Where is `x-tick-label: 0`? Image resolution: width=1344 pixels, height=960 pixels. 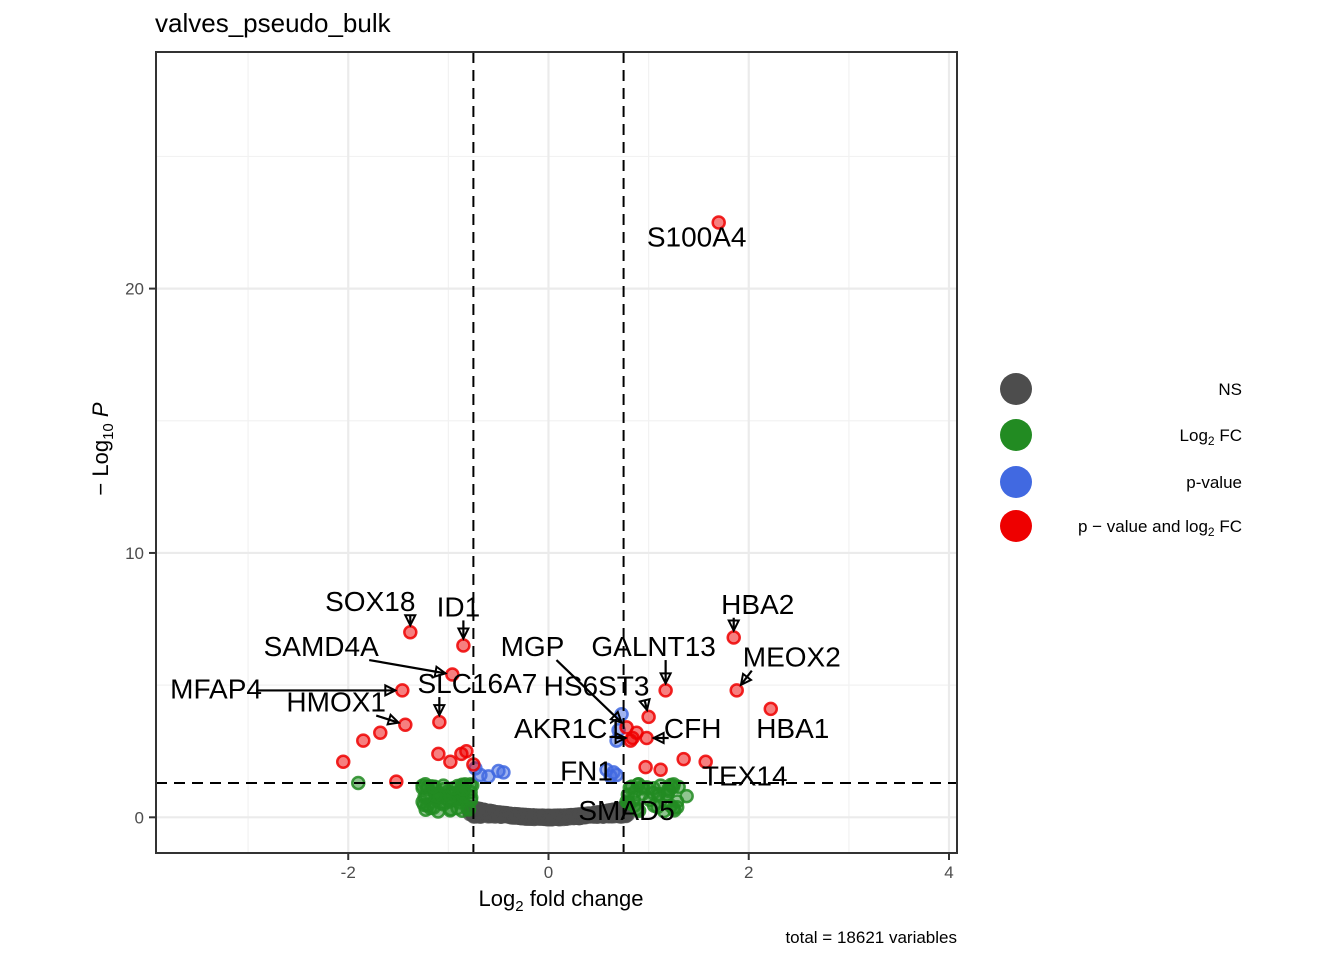
x-tick-label: 0 is located at coordinates (548, 872).